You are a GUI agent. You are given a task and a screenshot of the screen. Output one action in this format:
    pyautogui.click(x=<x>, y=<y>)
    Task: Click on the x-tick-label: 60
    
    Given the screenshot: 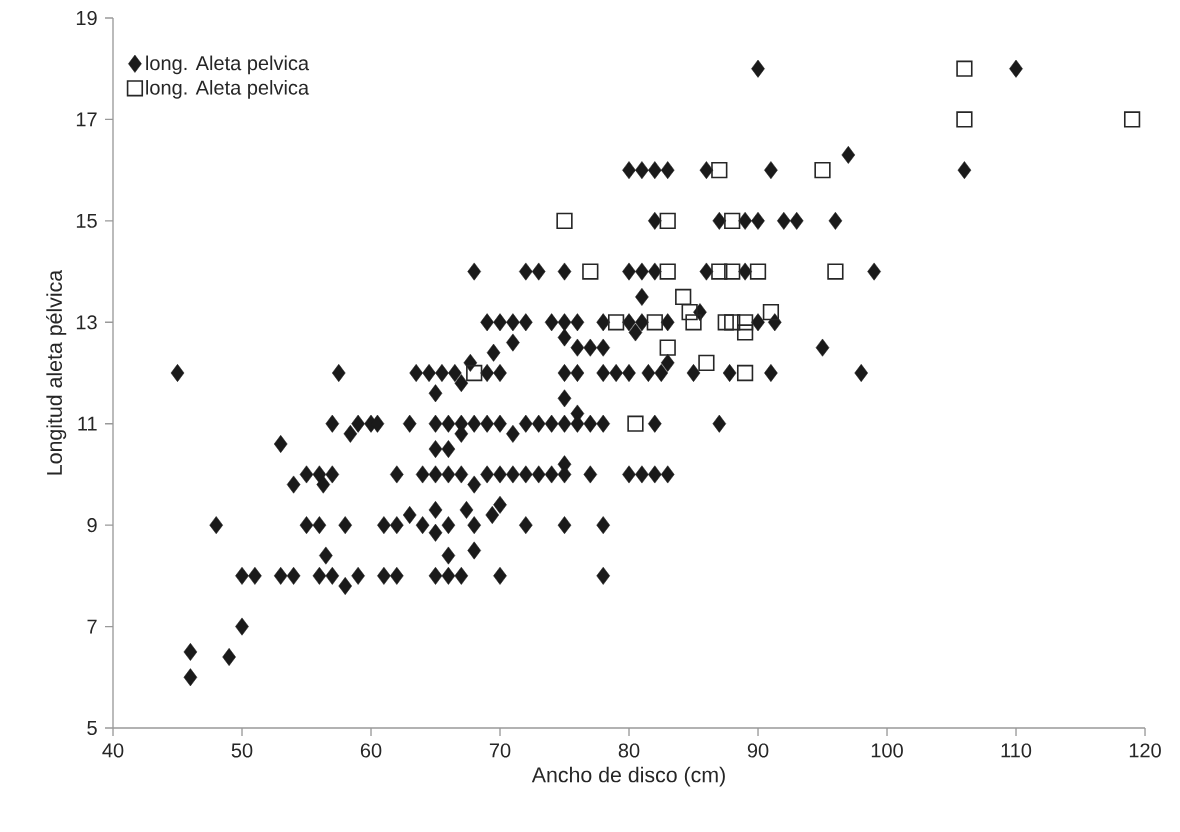 What is the action you would take?
    pyautogui.click(x=371, y=750)
    